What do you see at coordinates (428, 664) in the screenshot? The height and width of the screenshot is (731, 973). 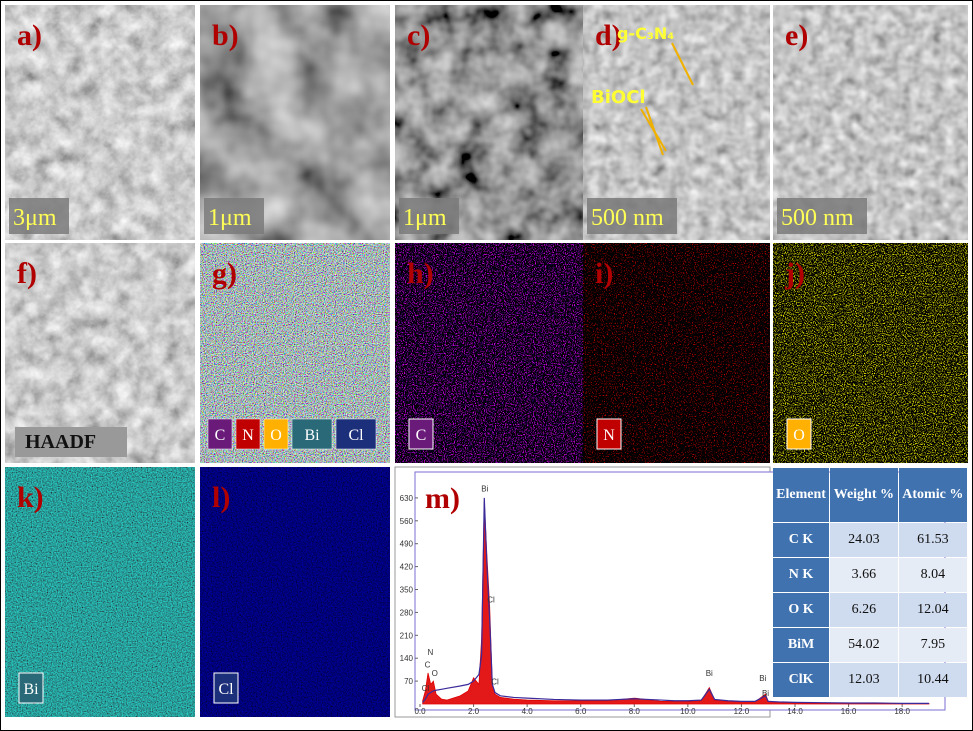 I see `peak-label: C` at bounding box center [428, 664].